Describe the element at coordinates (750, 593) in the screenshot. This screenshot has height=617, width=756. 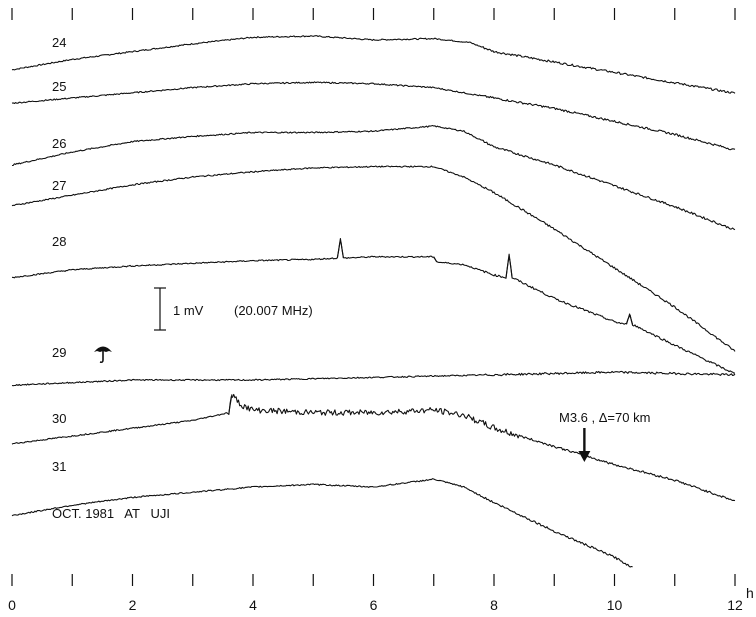
I see `x-unit-label: h` at that location.